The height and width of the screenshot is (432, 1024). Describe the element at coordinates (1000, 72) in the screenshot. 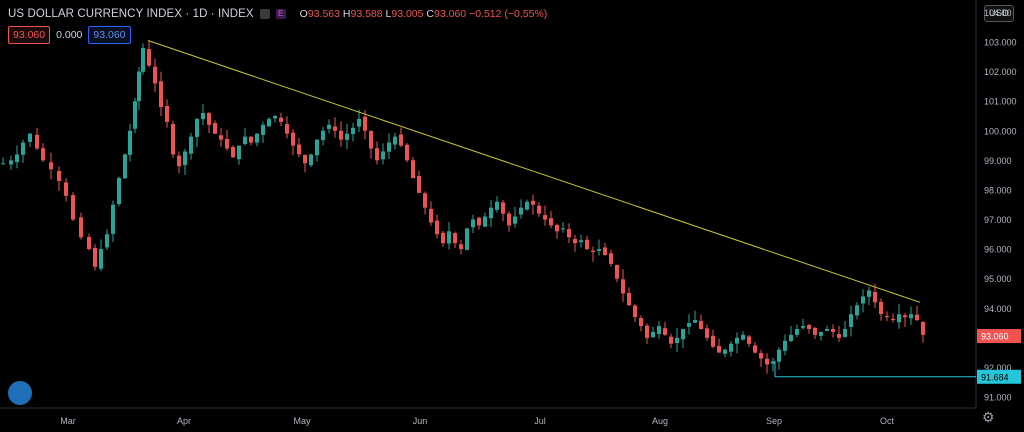

I see `y-tick-label: 102.000` at that location.